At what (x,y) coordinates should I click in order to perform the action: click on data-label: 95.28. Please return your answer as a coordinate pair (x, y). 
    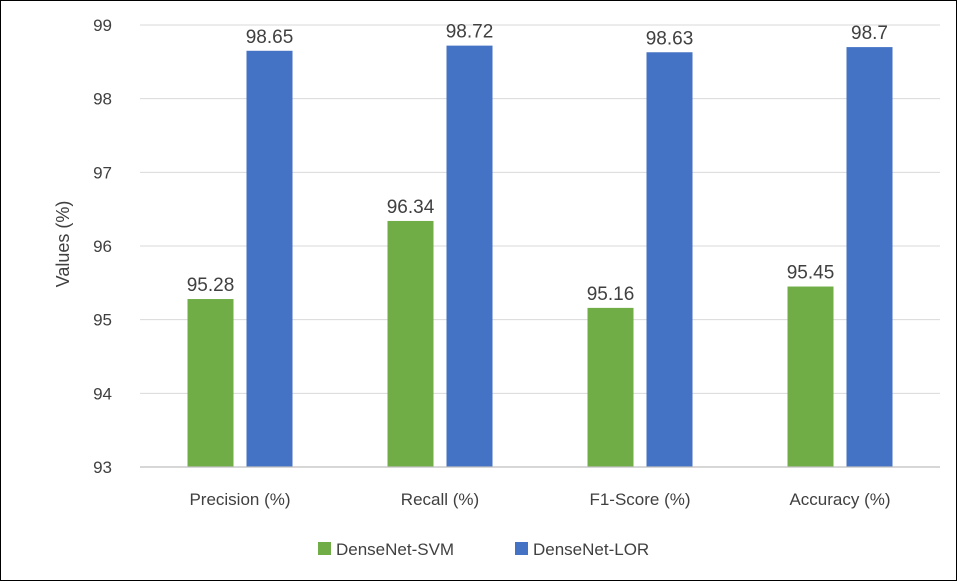
    Looking at the image, I should click on (211, 285).